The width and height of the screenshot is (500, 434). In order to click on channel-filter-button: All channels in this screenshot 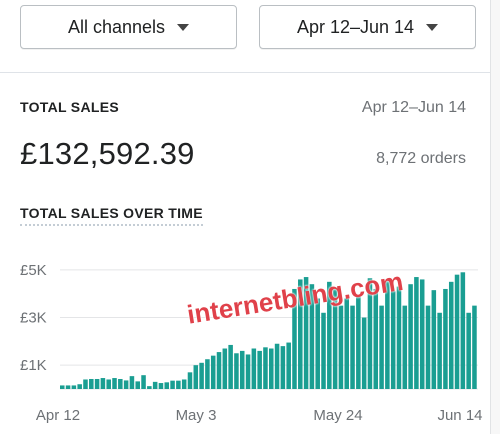, I will do `click(128, 27)`.